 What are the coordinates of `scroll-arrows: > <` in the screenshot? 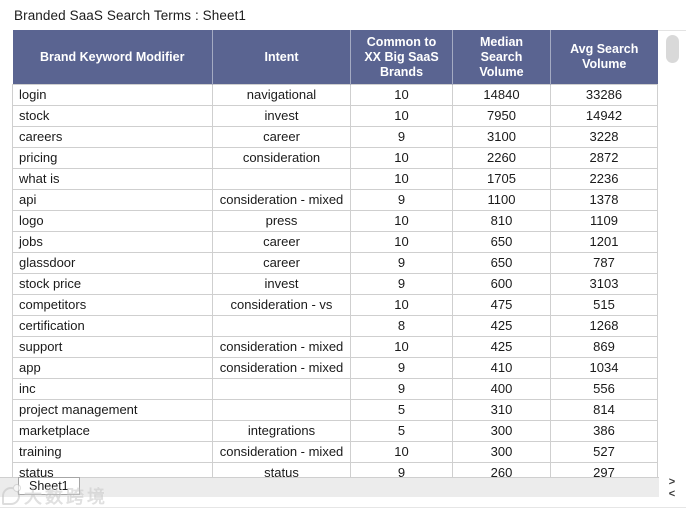 It's located at (672, 488).